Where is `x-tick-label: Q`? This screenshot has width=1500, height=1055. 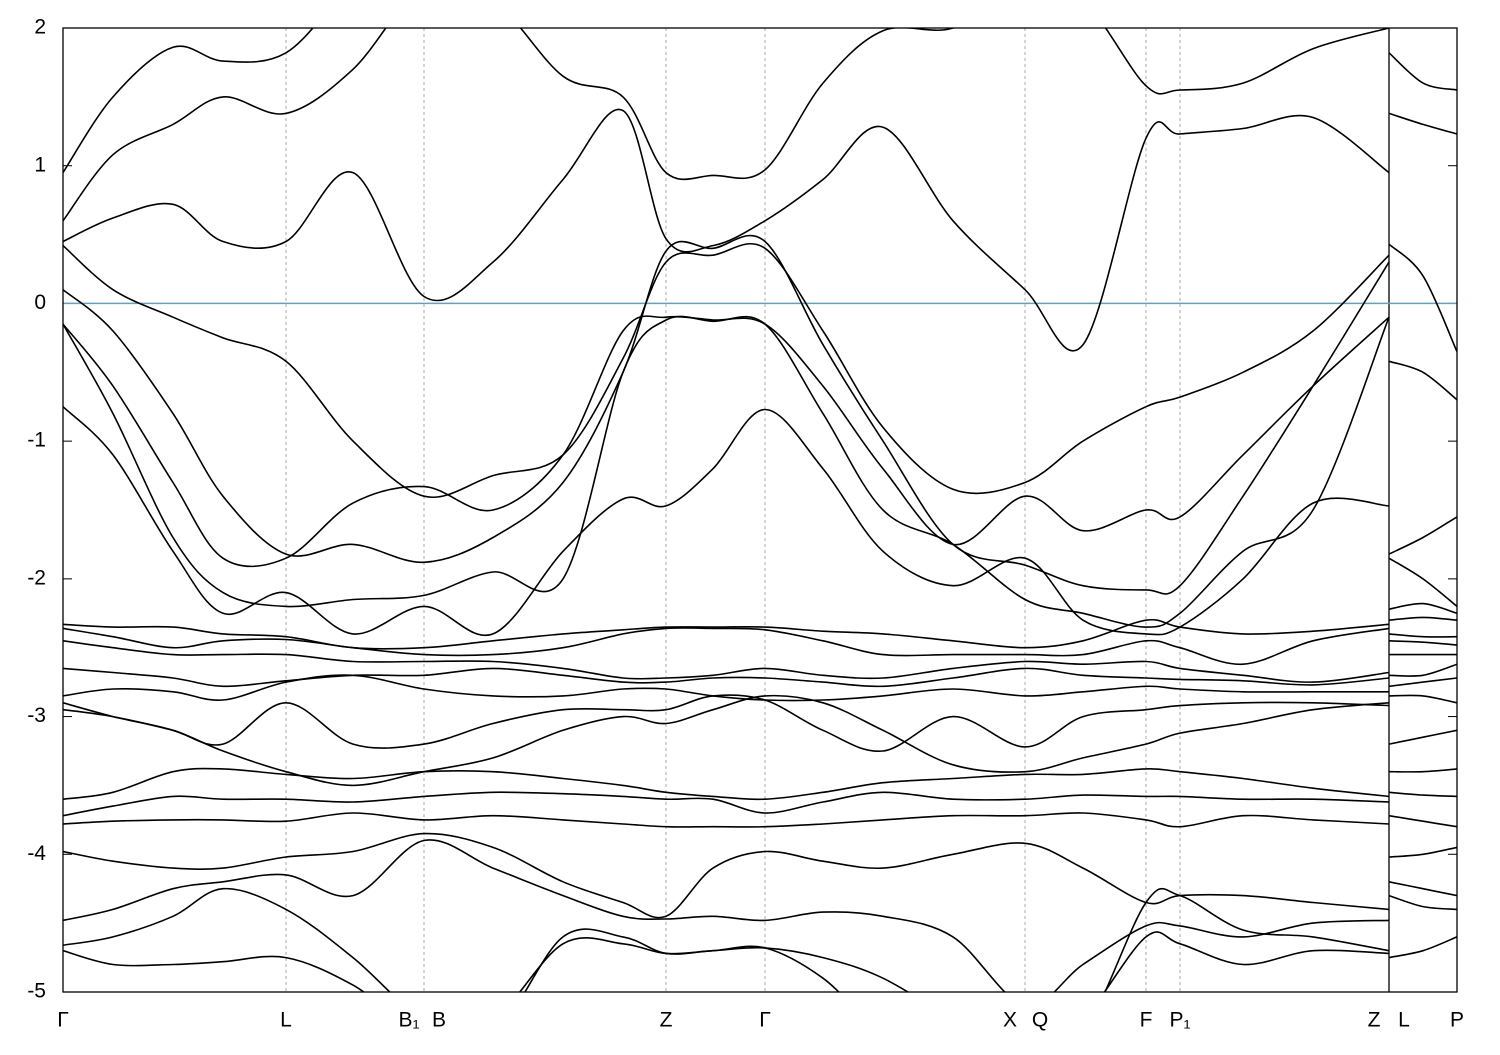 x-tick-label: Q is located at coordinates (1040, 1020).